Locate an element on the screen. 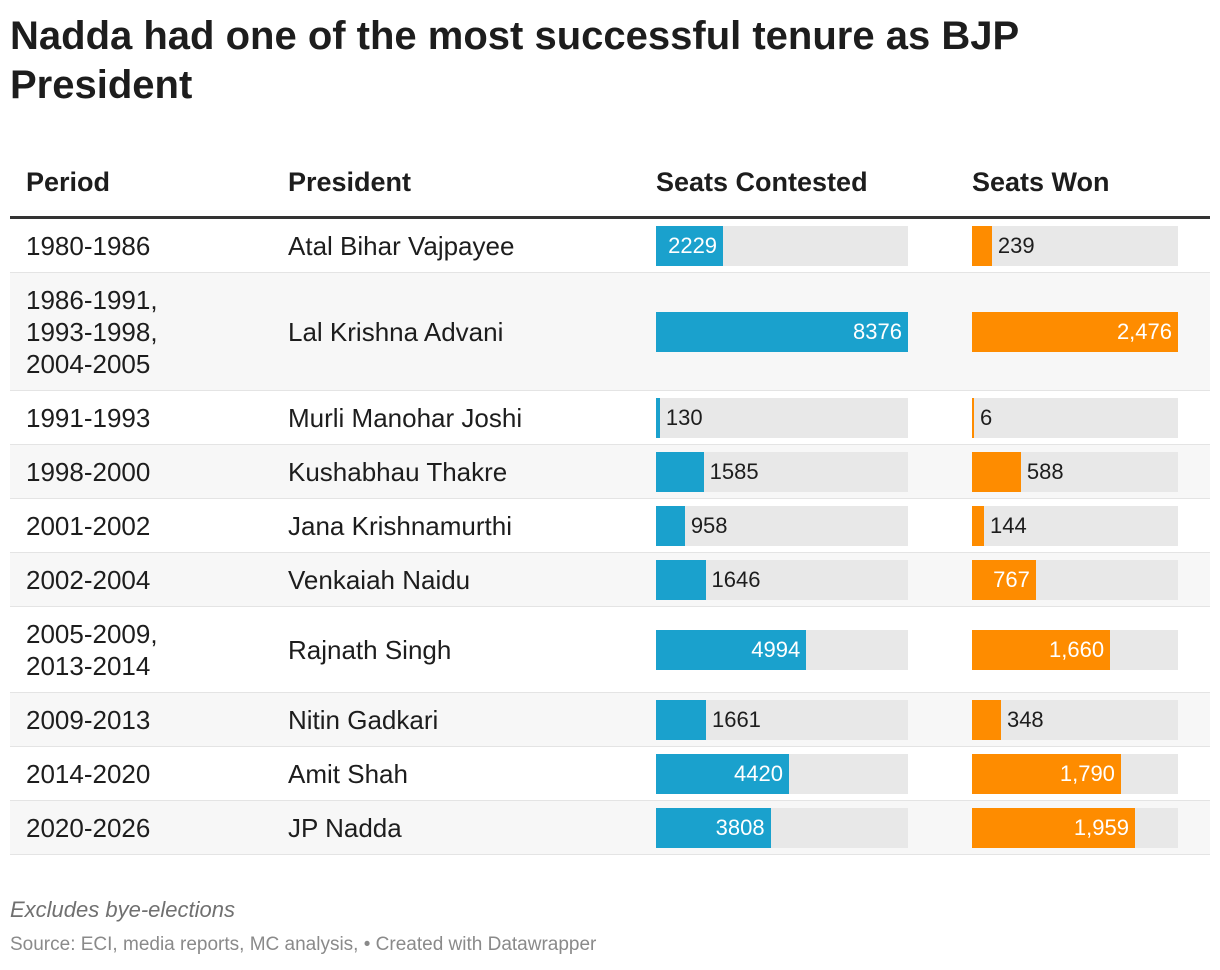 This screenshot has width=1220, height=970. won-bar-track: 1,790 is located at coordinates (1075, 773).